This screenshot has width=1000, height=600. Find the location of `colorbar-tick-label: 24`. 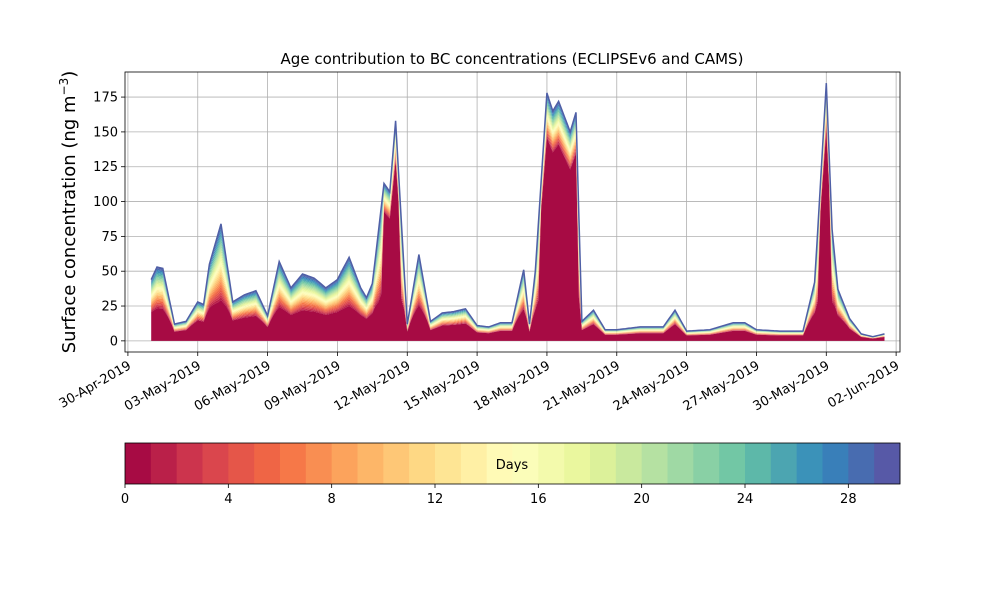

colorbar-tick-label: 24 is located at coordinates (745, 499).